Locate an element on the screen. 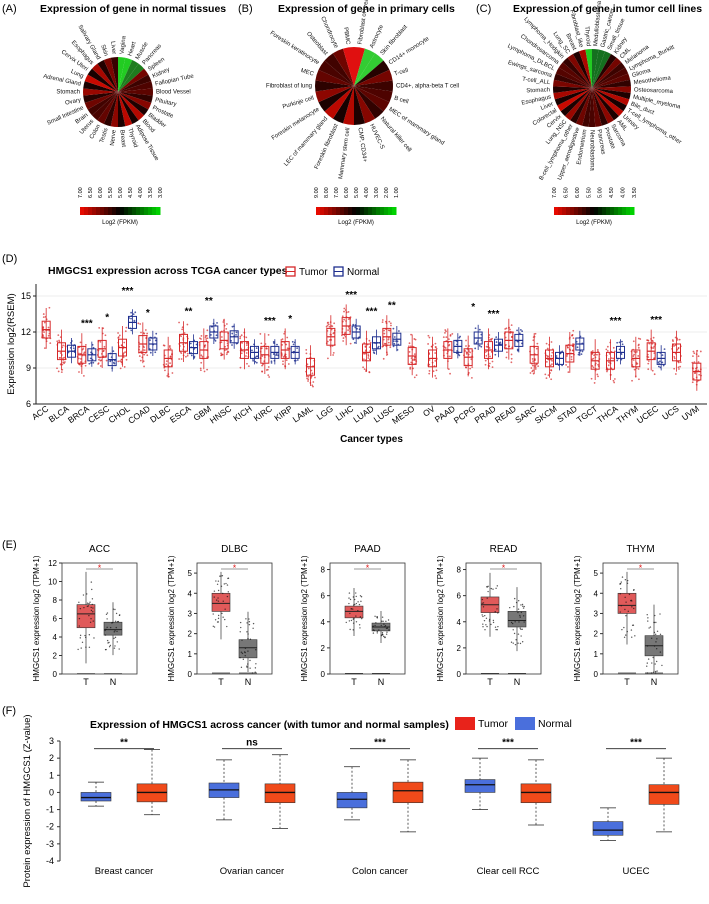 This screenshot has height=904, width=709. pie-b-legend-tick: 7.00 is located at coordinates (337, 192).